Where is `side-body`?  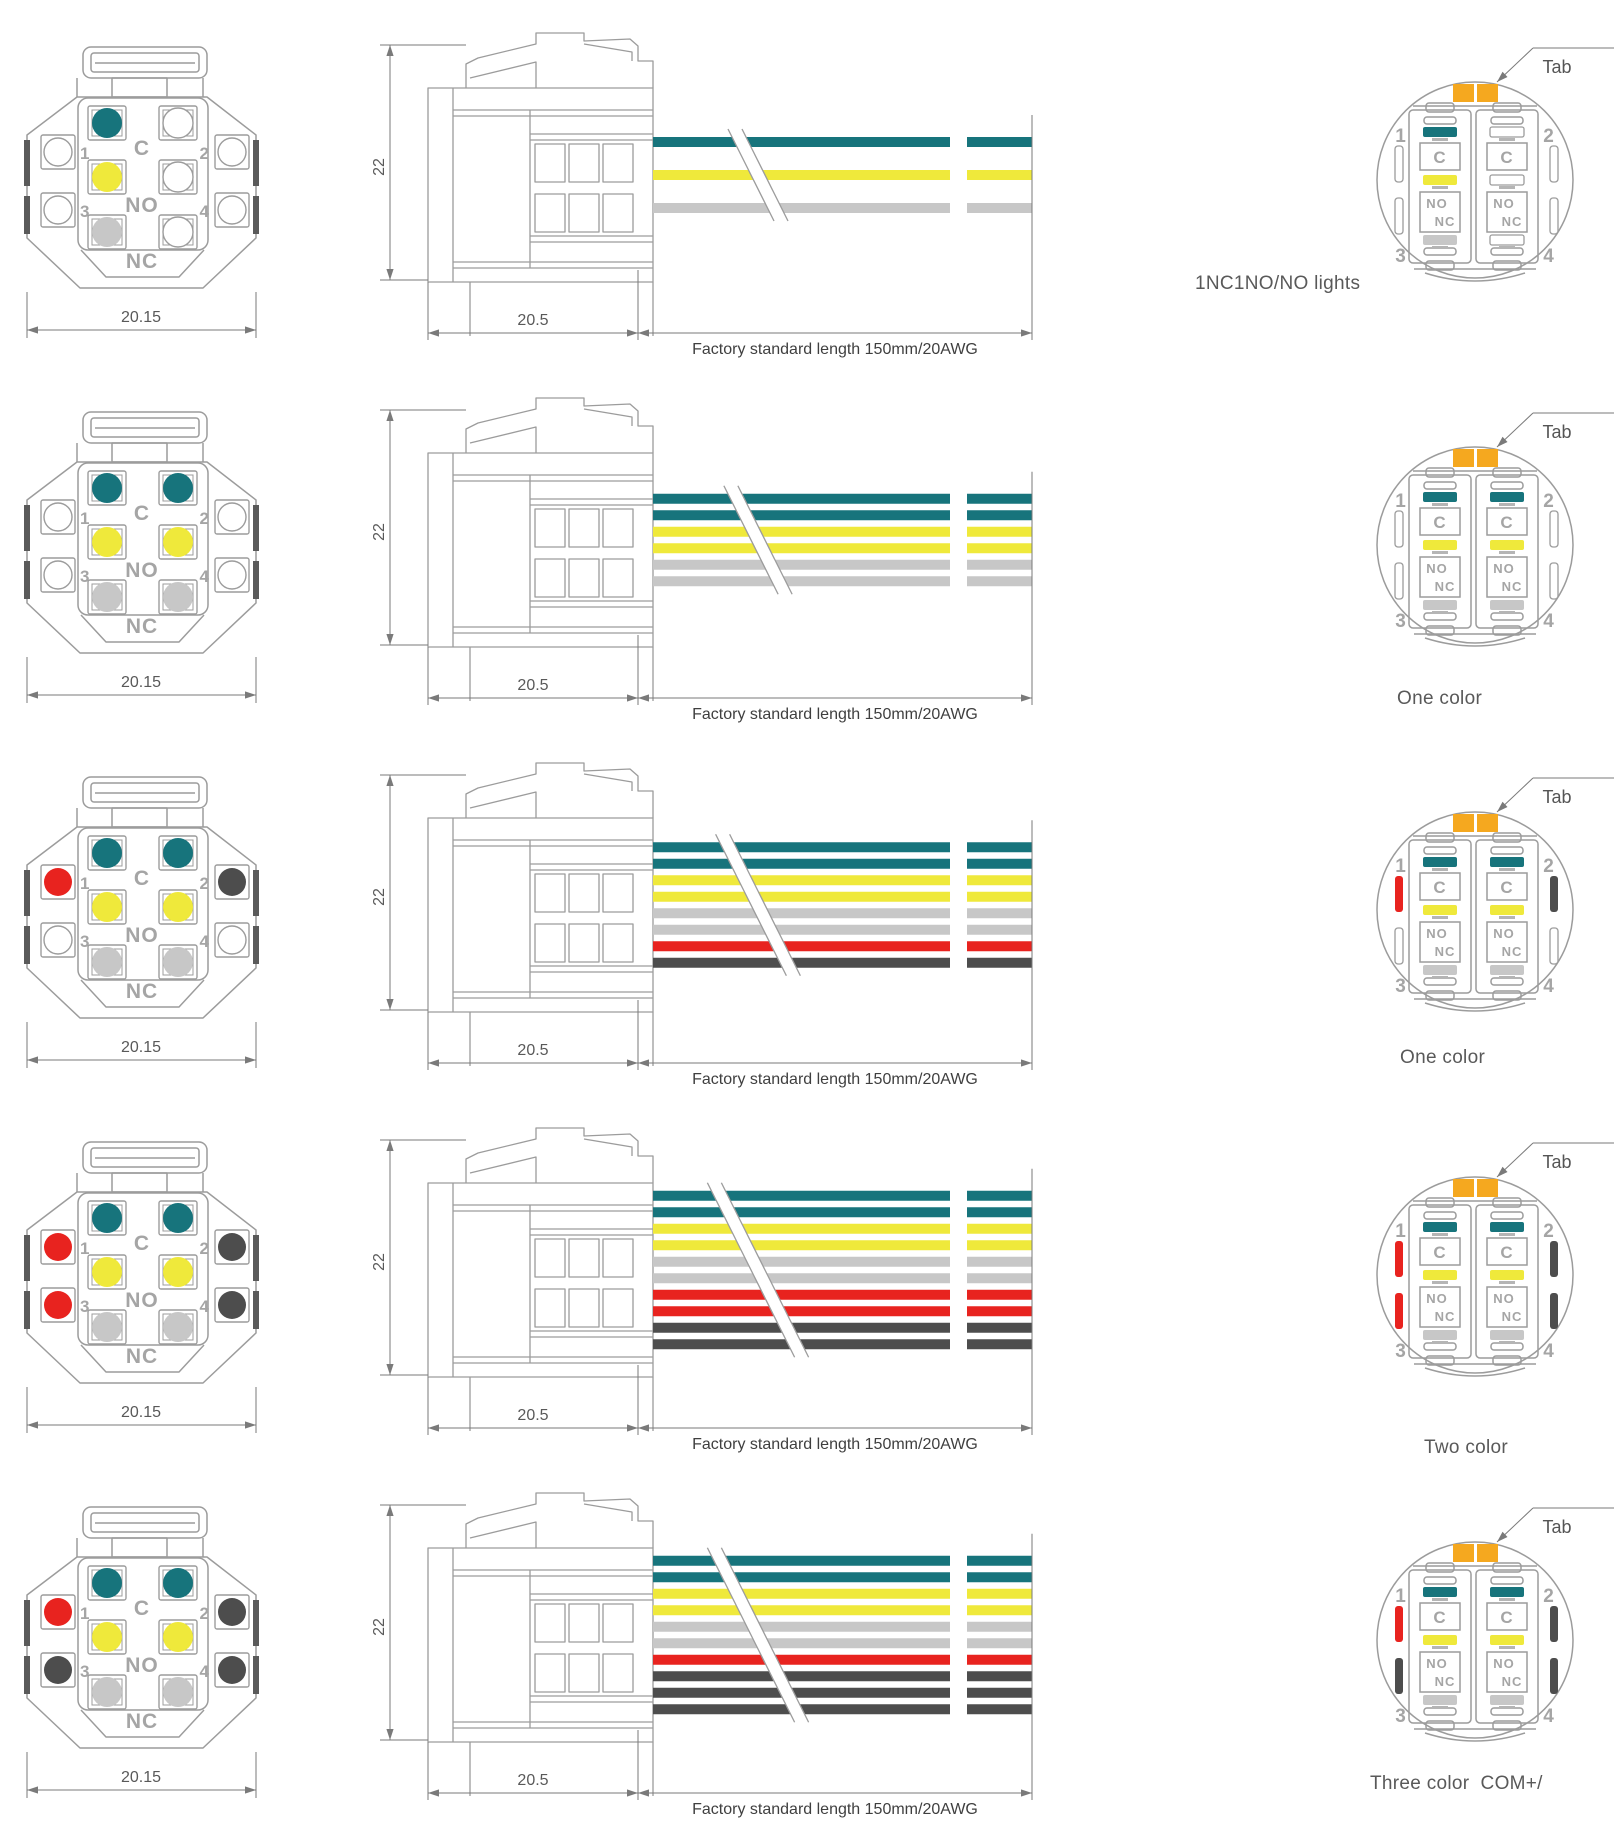 side-body is located at coordinates (540, 914).